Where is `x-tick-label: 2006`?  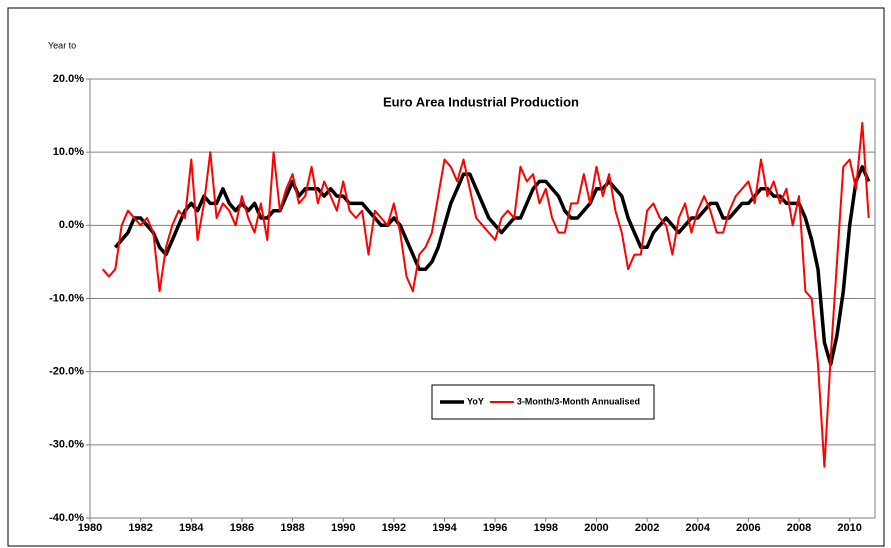
x-tick-label: 2006 is located at coordinates (748, 528).